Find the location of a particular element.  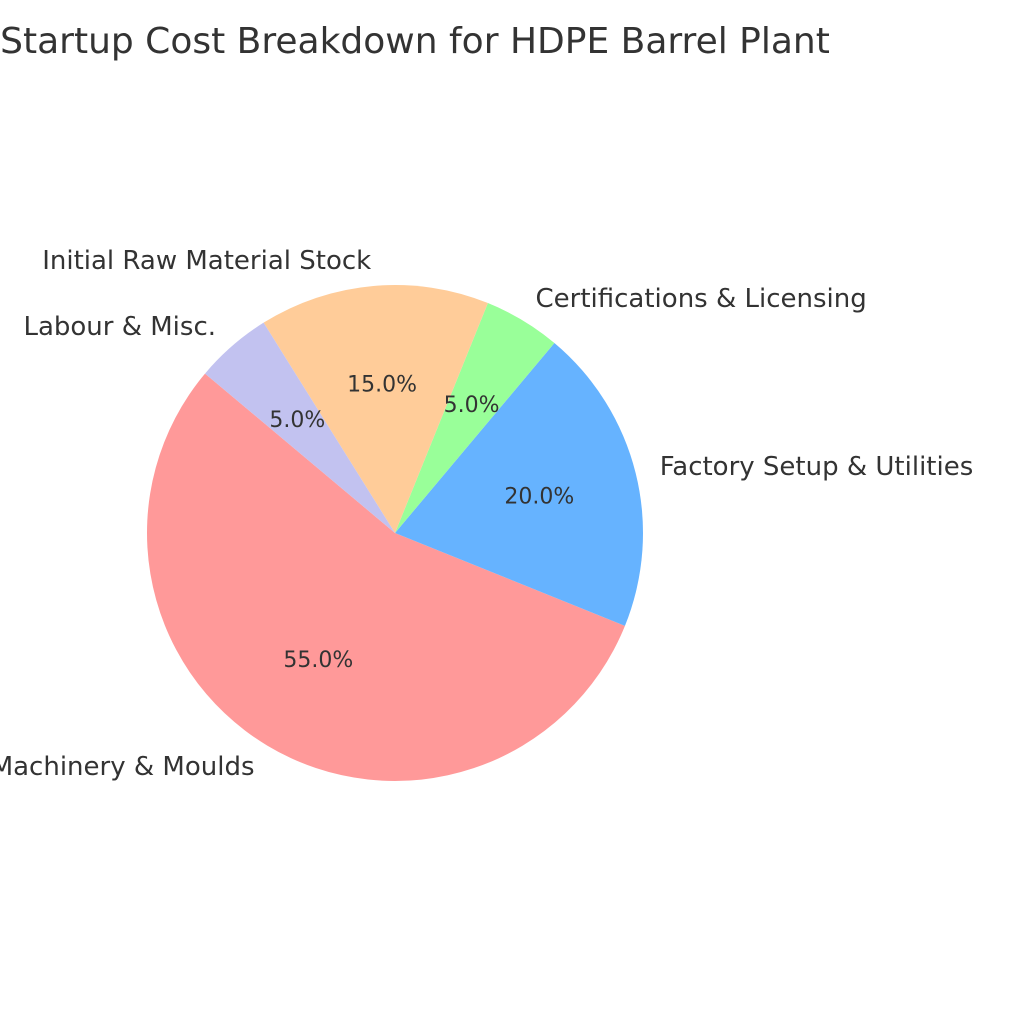

slice-label-machinery-and-moulds: Machinery & Moulds is located at coordinates (127, 767).